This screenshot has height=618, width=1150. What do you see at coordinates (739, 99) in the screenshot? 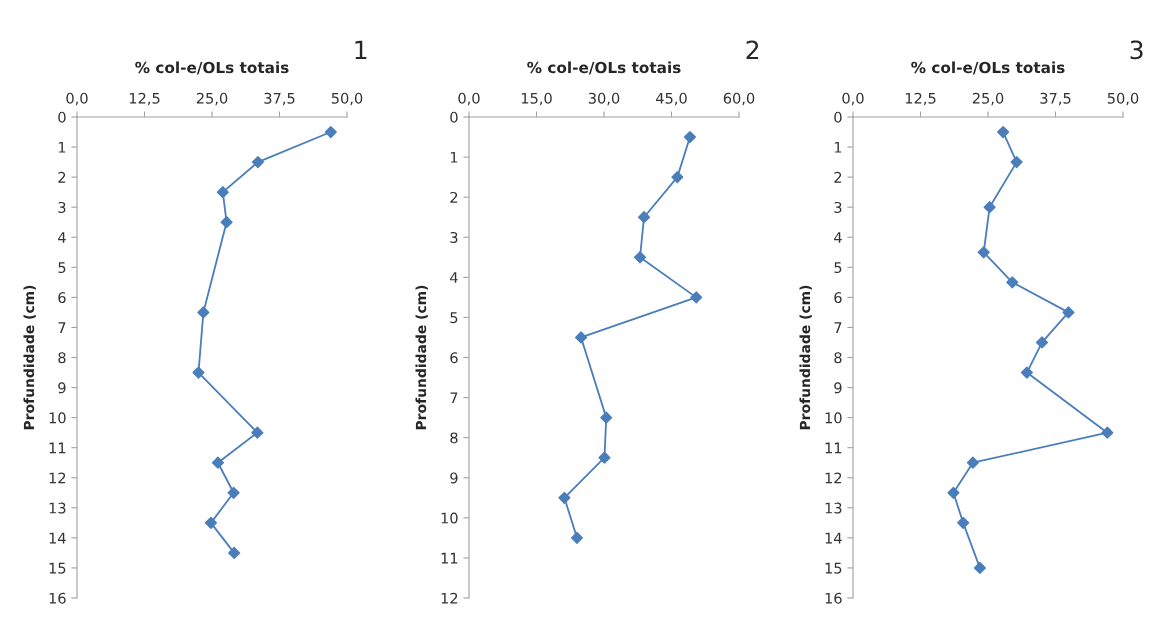
I see `x-tick-label: 60,0` at bounding box center [739, 99].